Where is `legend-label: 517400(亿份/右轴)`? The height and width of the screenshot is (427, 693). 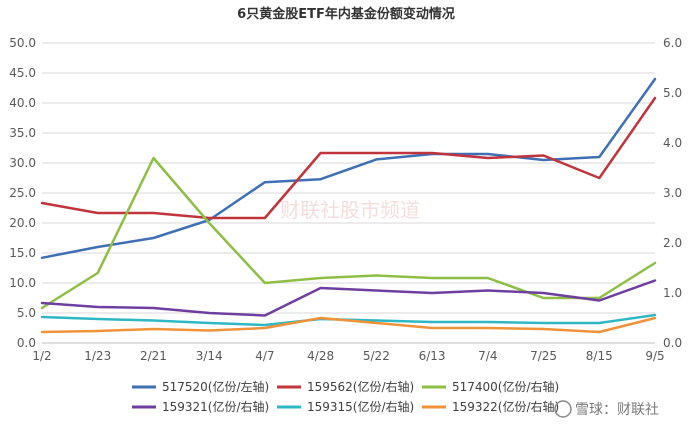
legend-label: 517400(亿份/右轴) is located at coordinates (505, 386).